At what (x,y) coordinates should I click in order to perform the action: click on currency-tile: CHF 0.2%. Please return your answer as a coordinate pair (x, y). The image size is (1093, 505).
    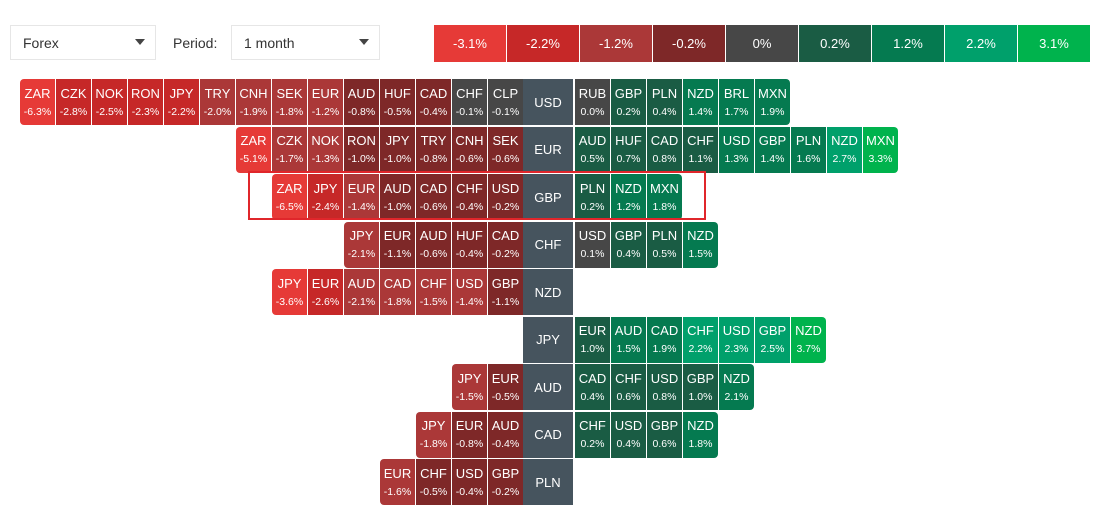
    Looking at the image, I should click on (592, 434).